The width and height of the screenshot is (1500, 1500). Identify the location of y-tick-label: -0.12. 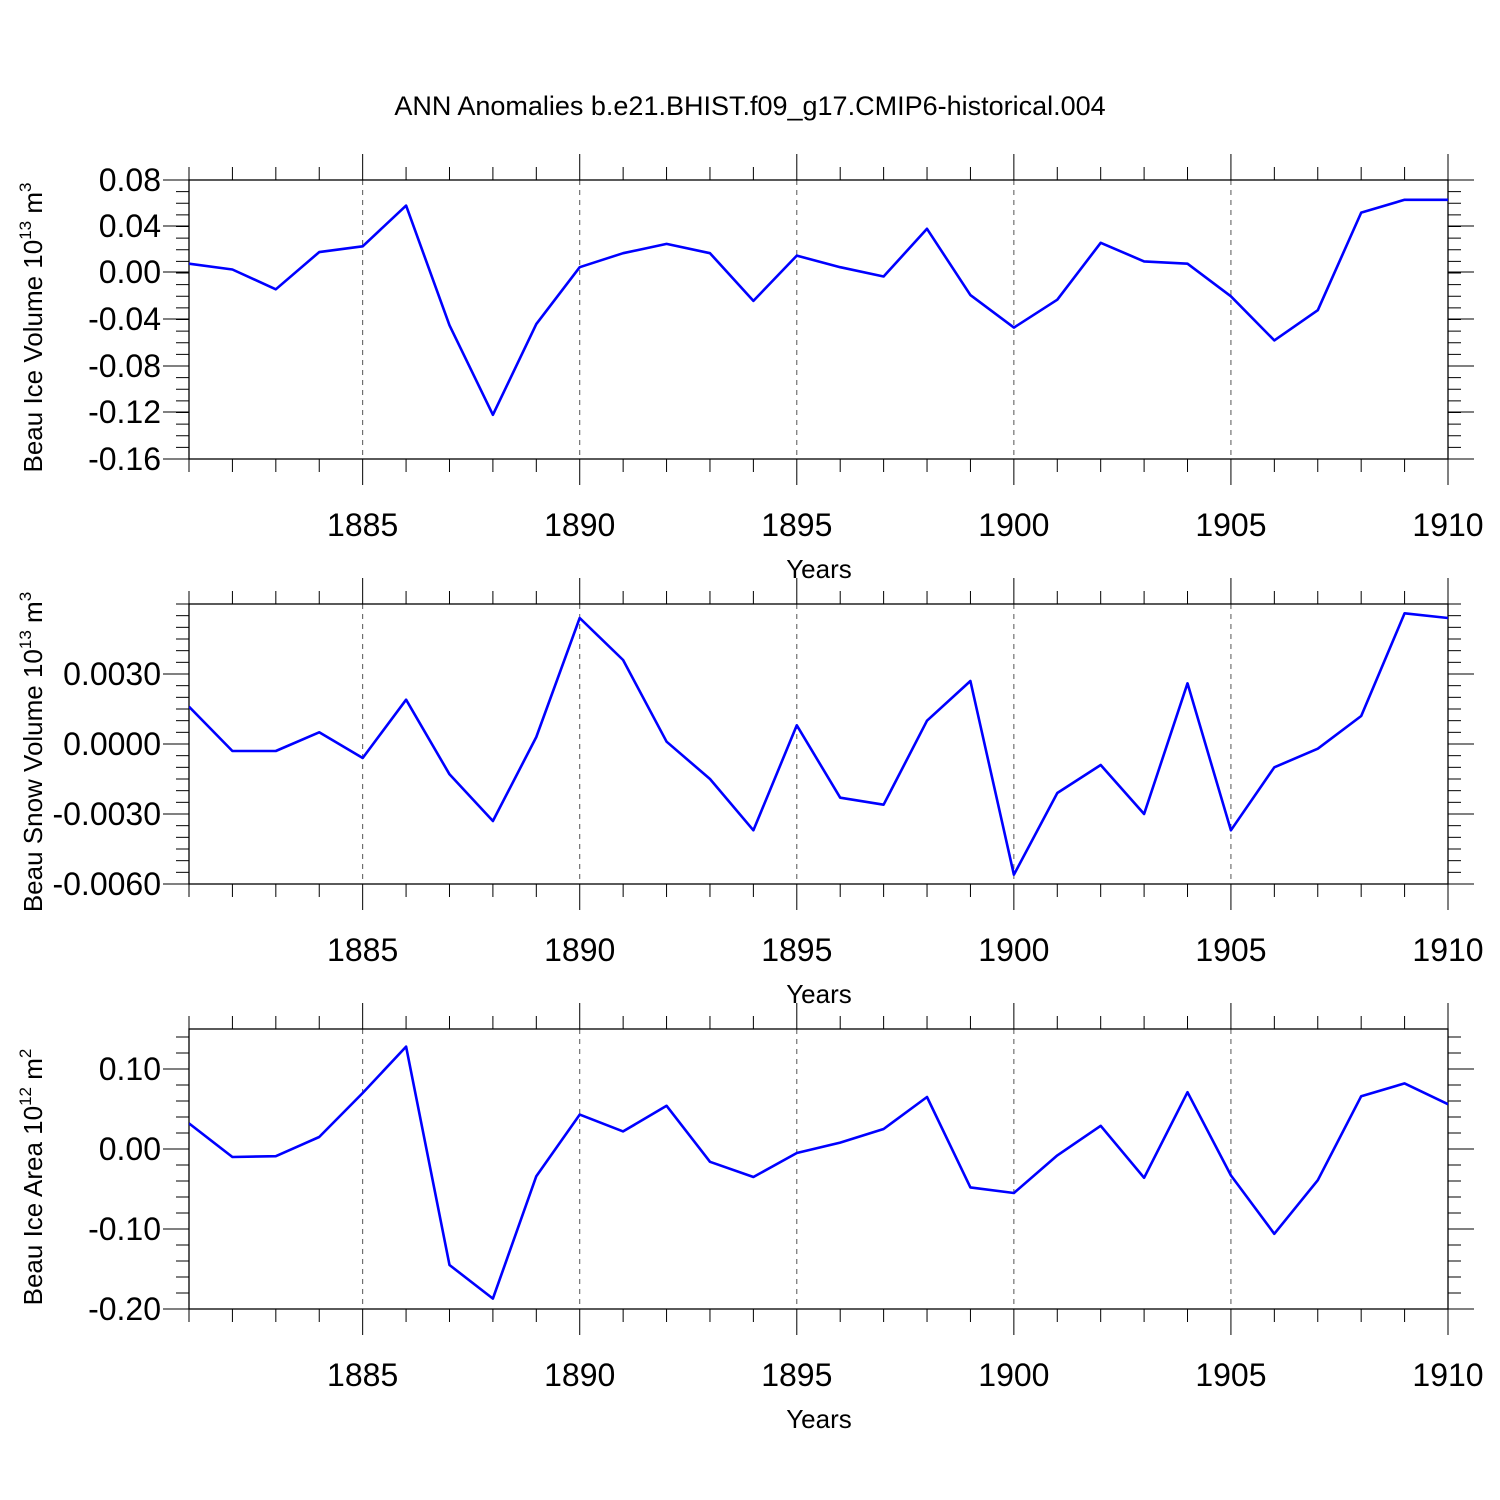
(124, 412).